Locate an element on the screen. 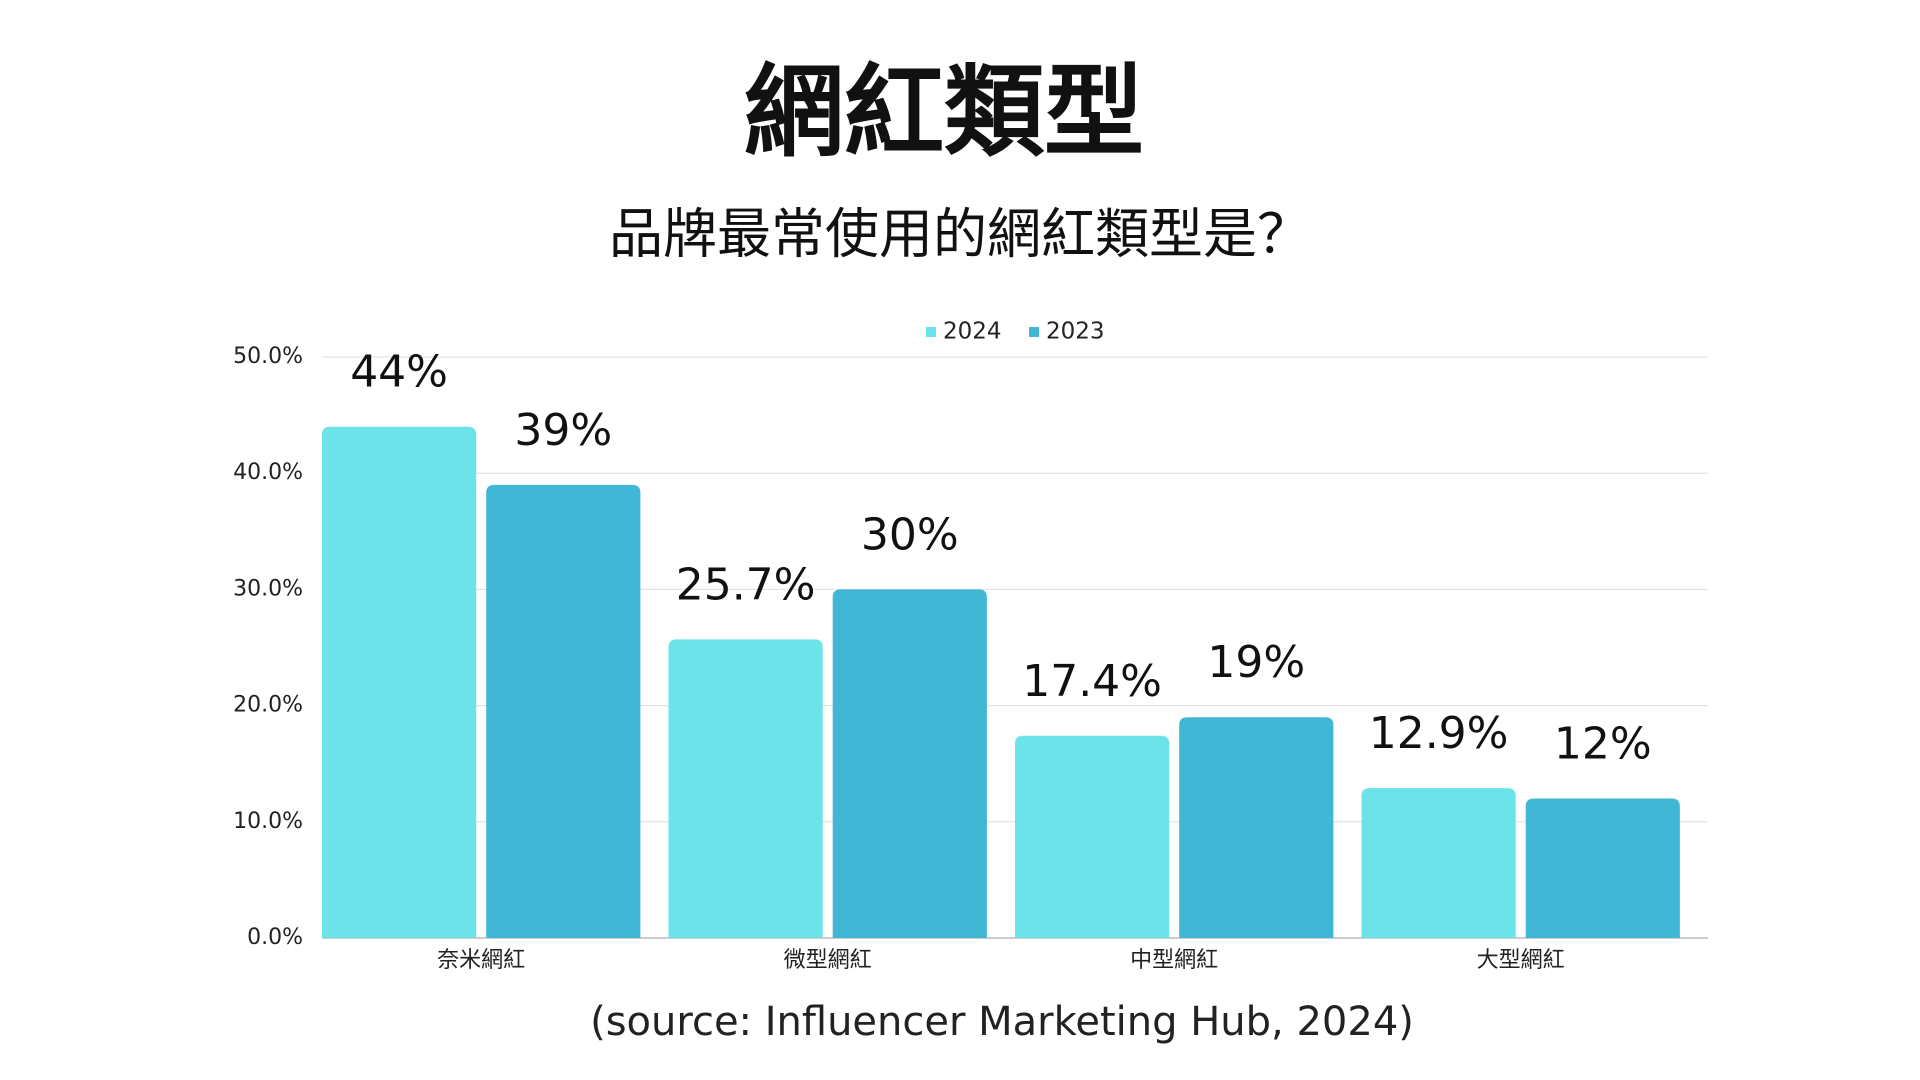 This screenshot has height=1080, width=1920. x-tick-label: 微型網紅 is located at coordinates (828, 960).